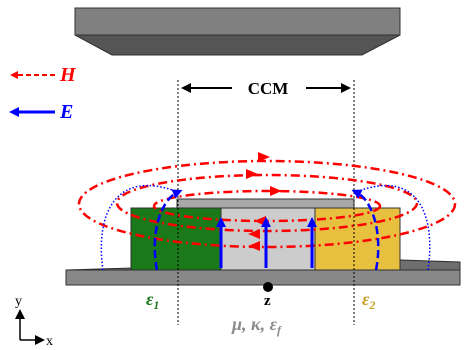  What do you see at coordinates (66, 112) in the screenshot?
I see `legend-e-label: E` at bounding box center [66, 112].